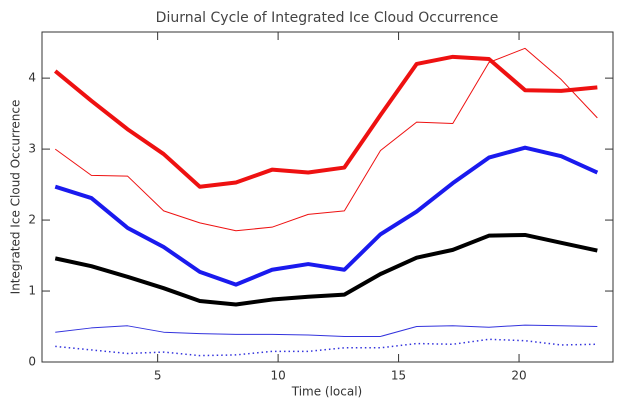 This screenshot has height=401, width=627. Describe the element at coordinates (327, 392) in the screenshot. I see `x-axis-label: Time (local)` at that location.